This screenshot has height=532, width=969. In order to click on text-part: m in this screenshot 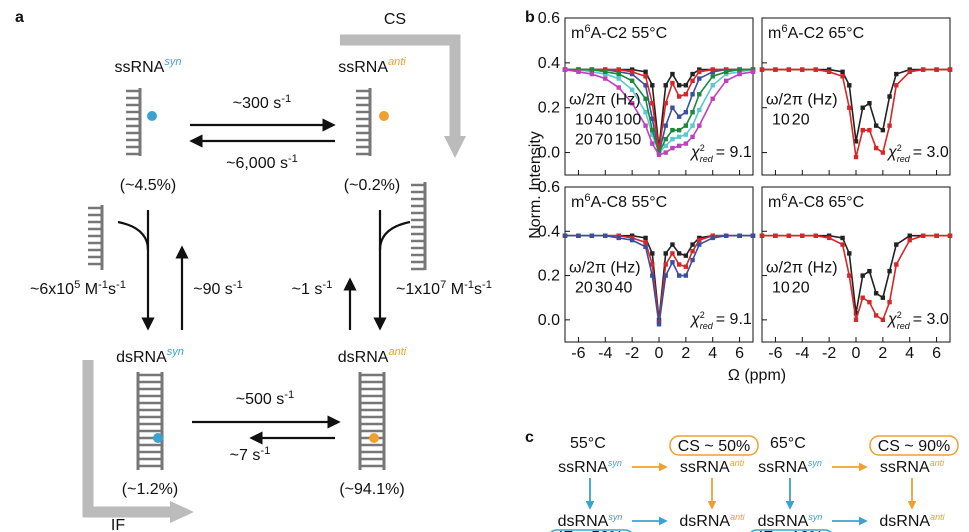, I will do `click(774, 33)`.